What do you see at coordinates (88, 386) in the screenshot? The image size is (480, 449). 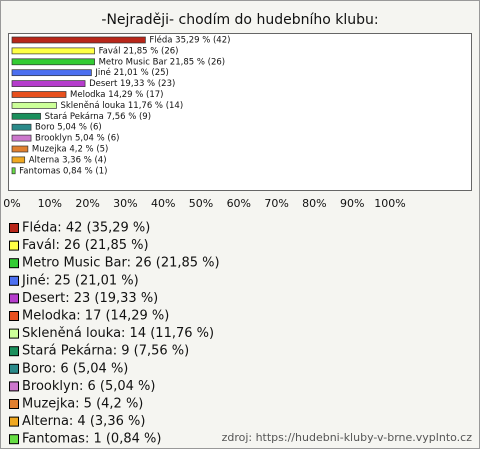 I see `legend-label: Brooklyn: 6 (5,04 %)` at bounding box center [88, 386].